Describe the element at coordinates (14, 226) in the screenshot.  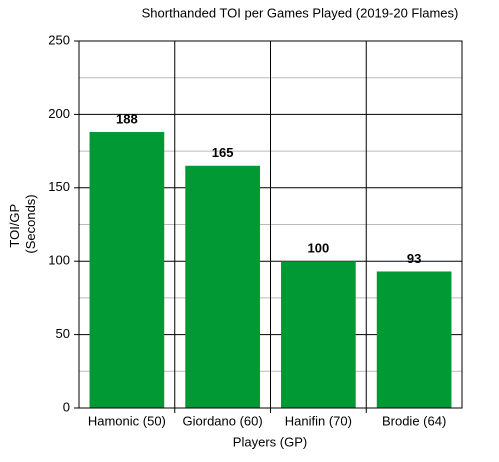
I see `y-axis-label-line: TOI/GP` at that location.